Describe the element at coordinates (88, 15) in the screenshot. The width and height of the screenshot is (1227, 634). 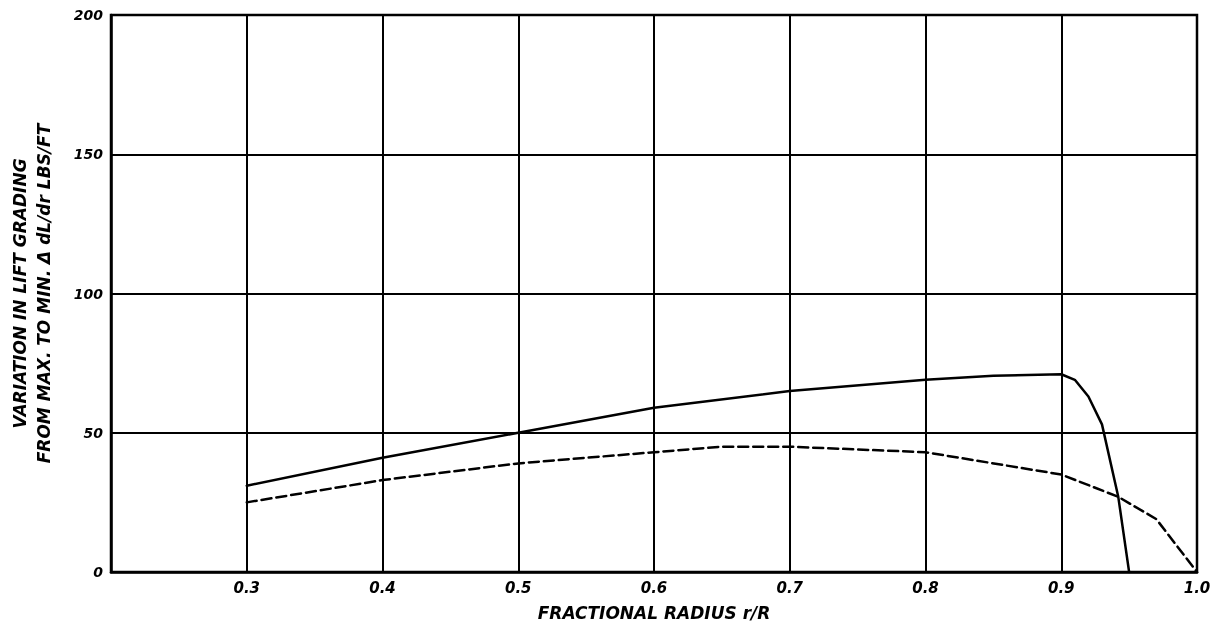
I see `y-tick-label: 200` at that location.